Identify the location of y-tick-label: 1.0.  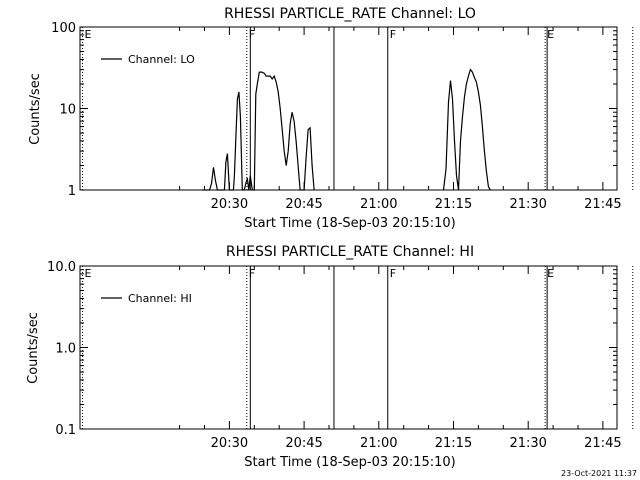
(65, 349).